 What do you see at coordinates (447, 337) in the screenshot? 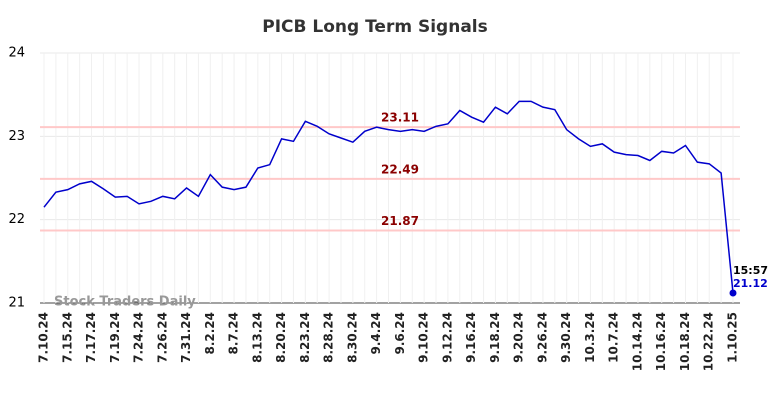
I see `x-tick-label: 9.12.24` at bounding box center [447, 337].